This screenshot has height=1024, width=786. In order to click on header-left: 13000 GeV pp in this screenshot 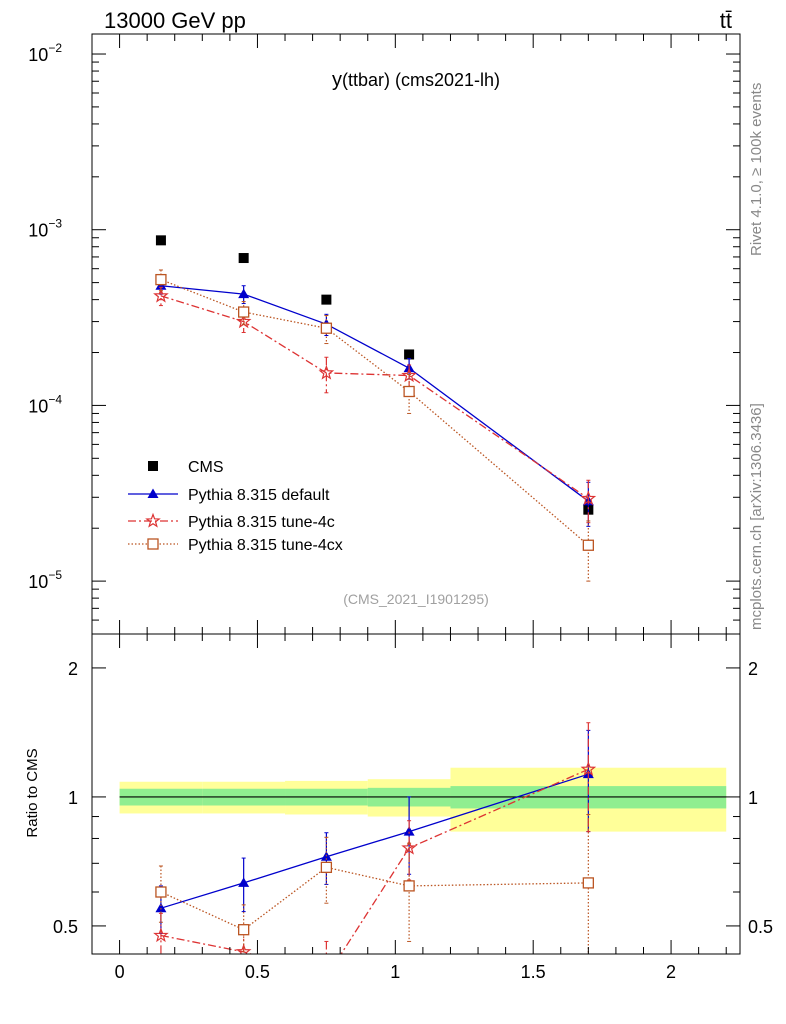, I will do `click(175, 20)`.